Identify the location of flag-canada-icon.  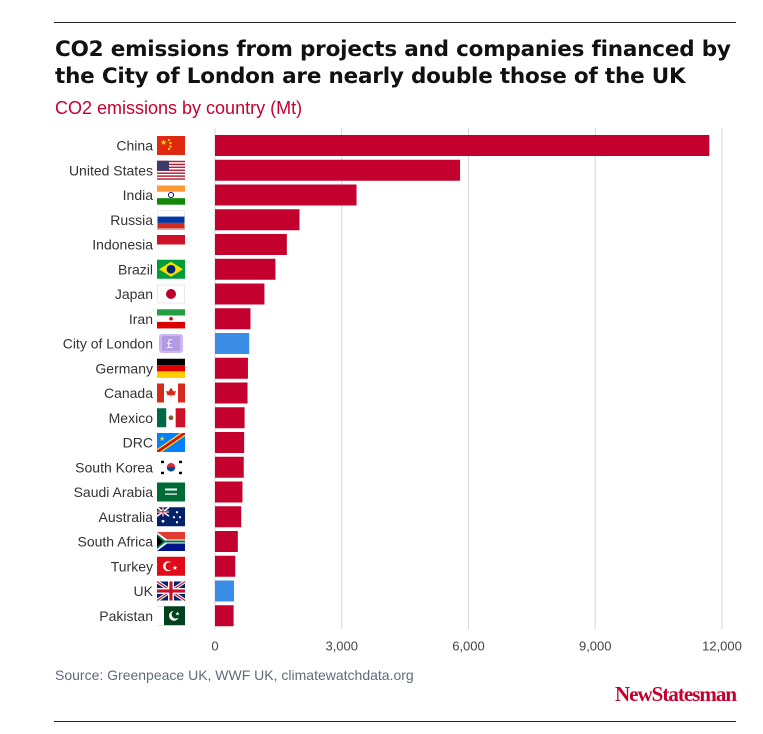
(171, 393).